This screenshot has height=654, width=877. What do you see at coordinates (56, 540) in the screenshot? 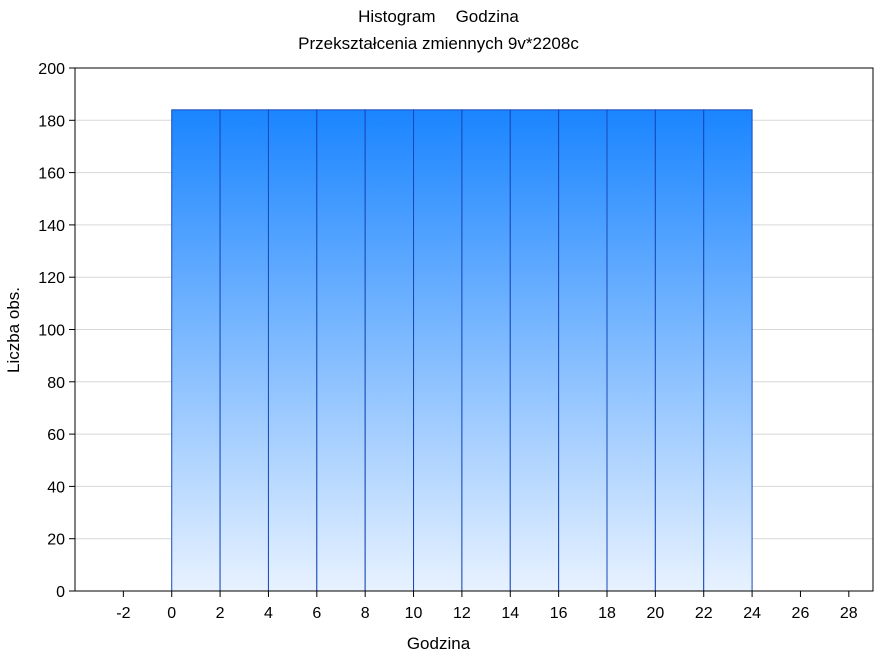
I see `y-tick-label: 20` at bounding box center [56, 540].